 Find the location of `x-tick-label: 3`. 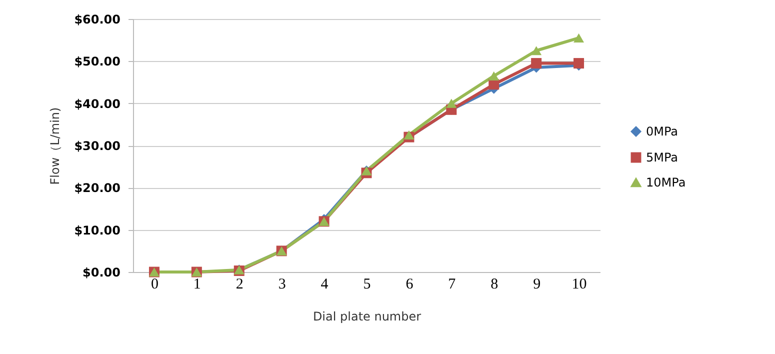

x-tick-label: 3 is located at coordinates (282, 284).